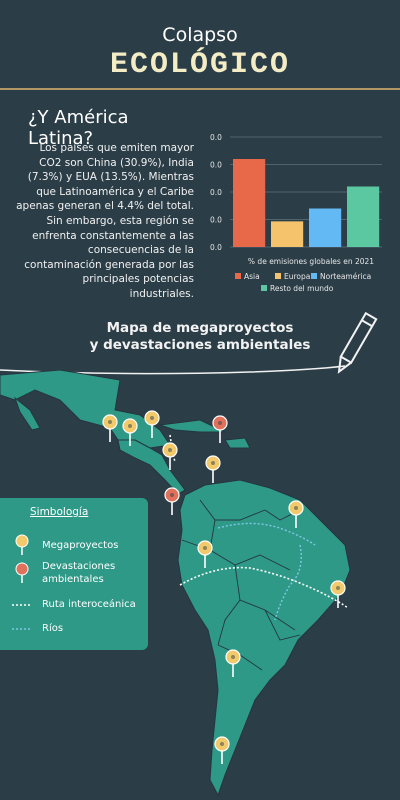  Describe the element at coordinates (89, 604) in the screenshot. I see `legend-label: Ruta interoceánica` at that location.